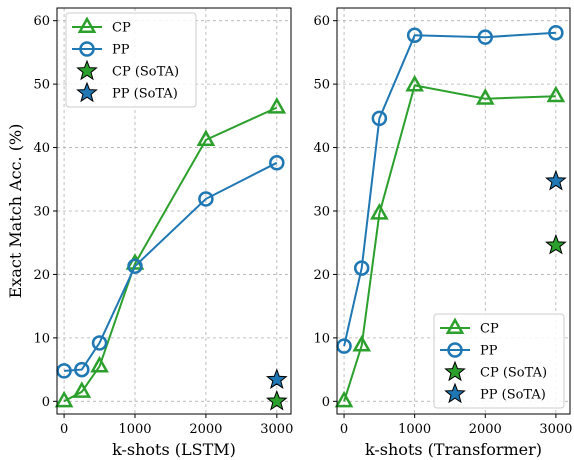 The width and height of the screenshot is (574, 460). What do you see at coordinates (453, 449) in the screenshot?
I see `x-axis-label: k-shots (Transformer)` at bounding box center [453, 449].